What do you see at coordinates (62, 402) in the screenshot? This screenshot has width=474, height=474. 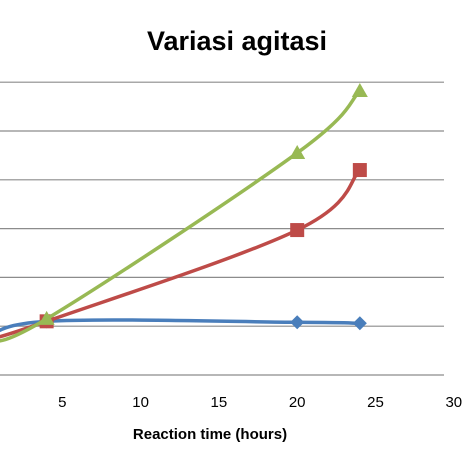 I see `x-tick-label: 5` at bounding box center [62, 402].